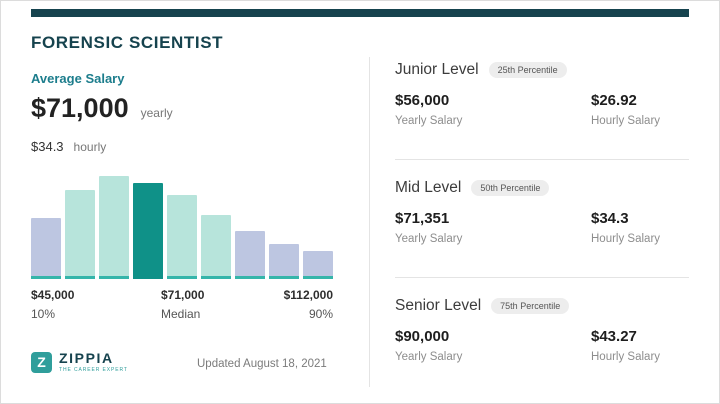 This screenshot has width=720, height=404. I want to click on zippia-logo-text: ZIPPIA THE CAREER EXPERT, so click(93, 362).